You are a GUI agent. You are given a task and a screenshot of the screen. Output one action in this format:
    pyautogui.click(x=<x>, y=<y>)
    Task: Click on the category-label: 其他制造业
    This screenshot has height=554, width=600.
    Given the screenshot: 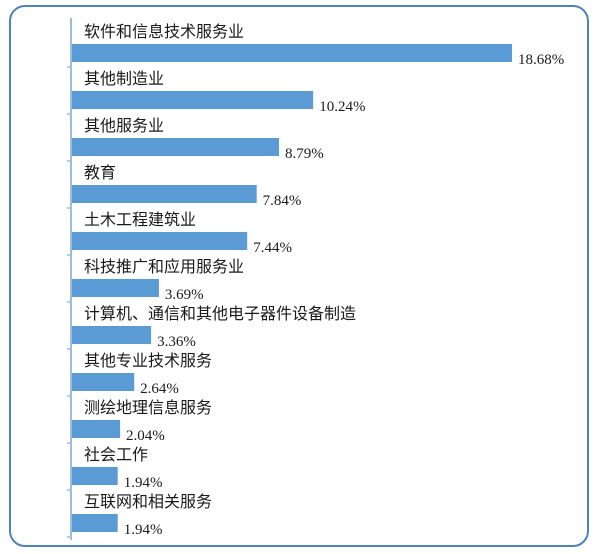 What is the action you would take?
    pyautogui.click(x=124, y=78)
    